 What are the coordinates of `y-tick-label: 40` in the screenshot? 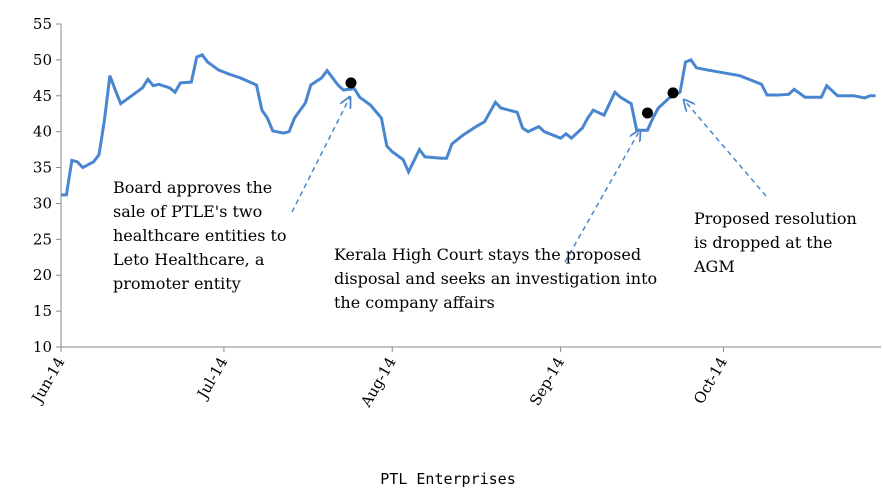 It's located at (42, 132).